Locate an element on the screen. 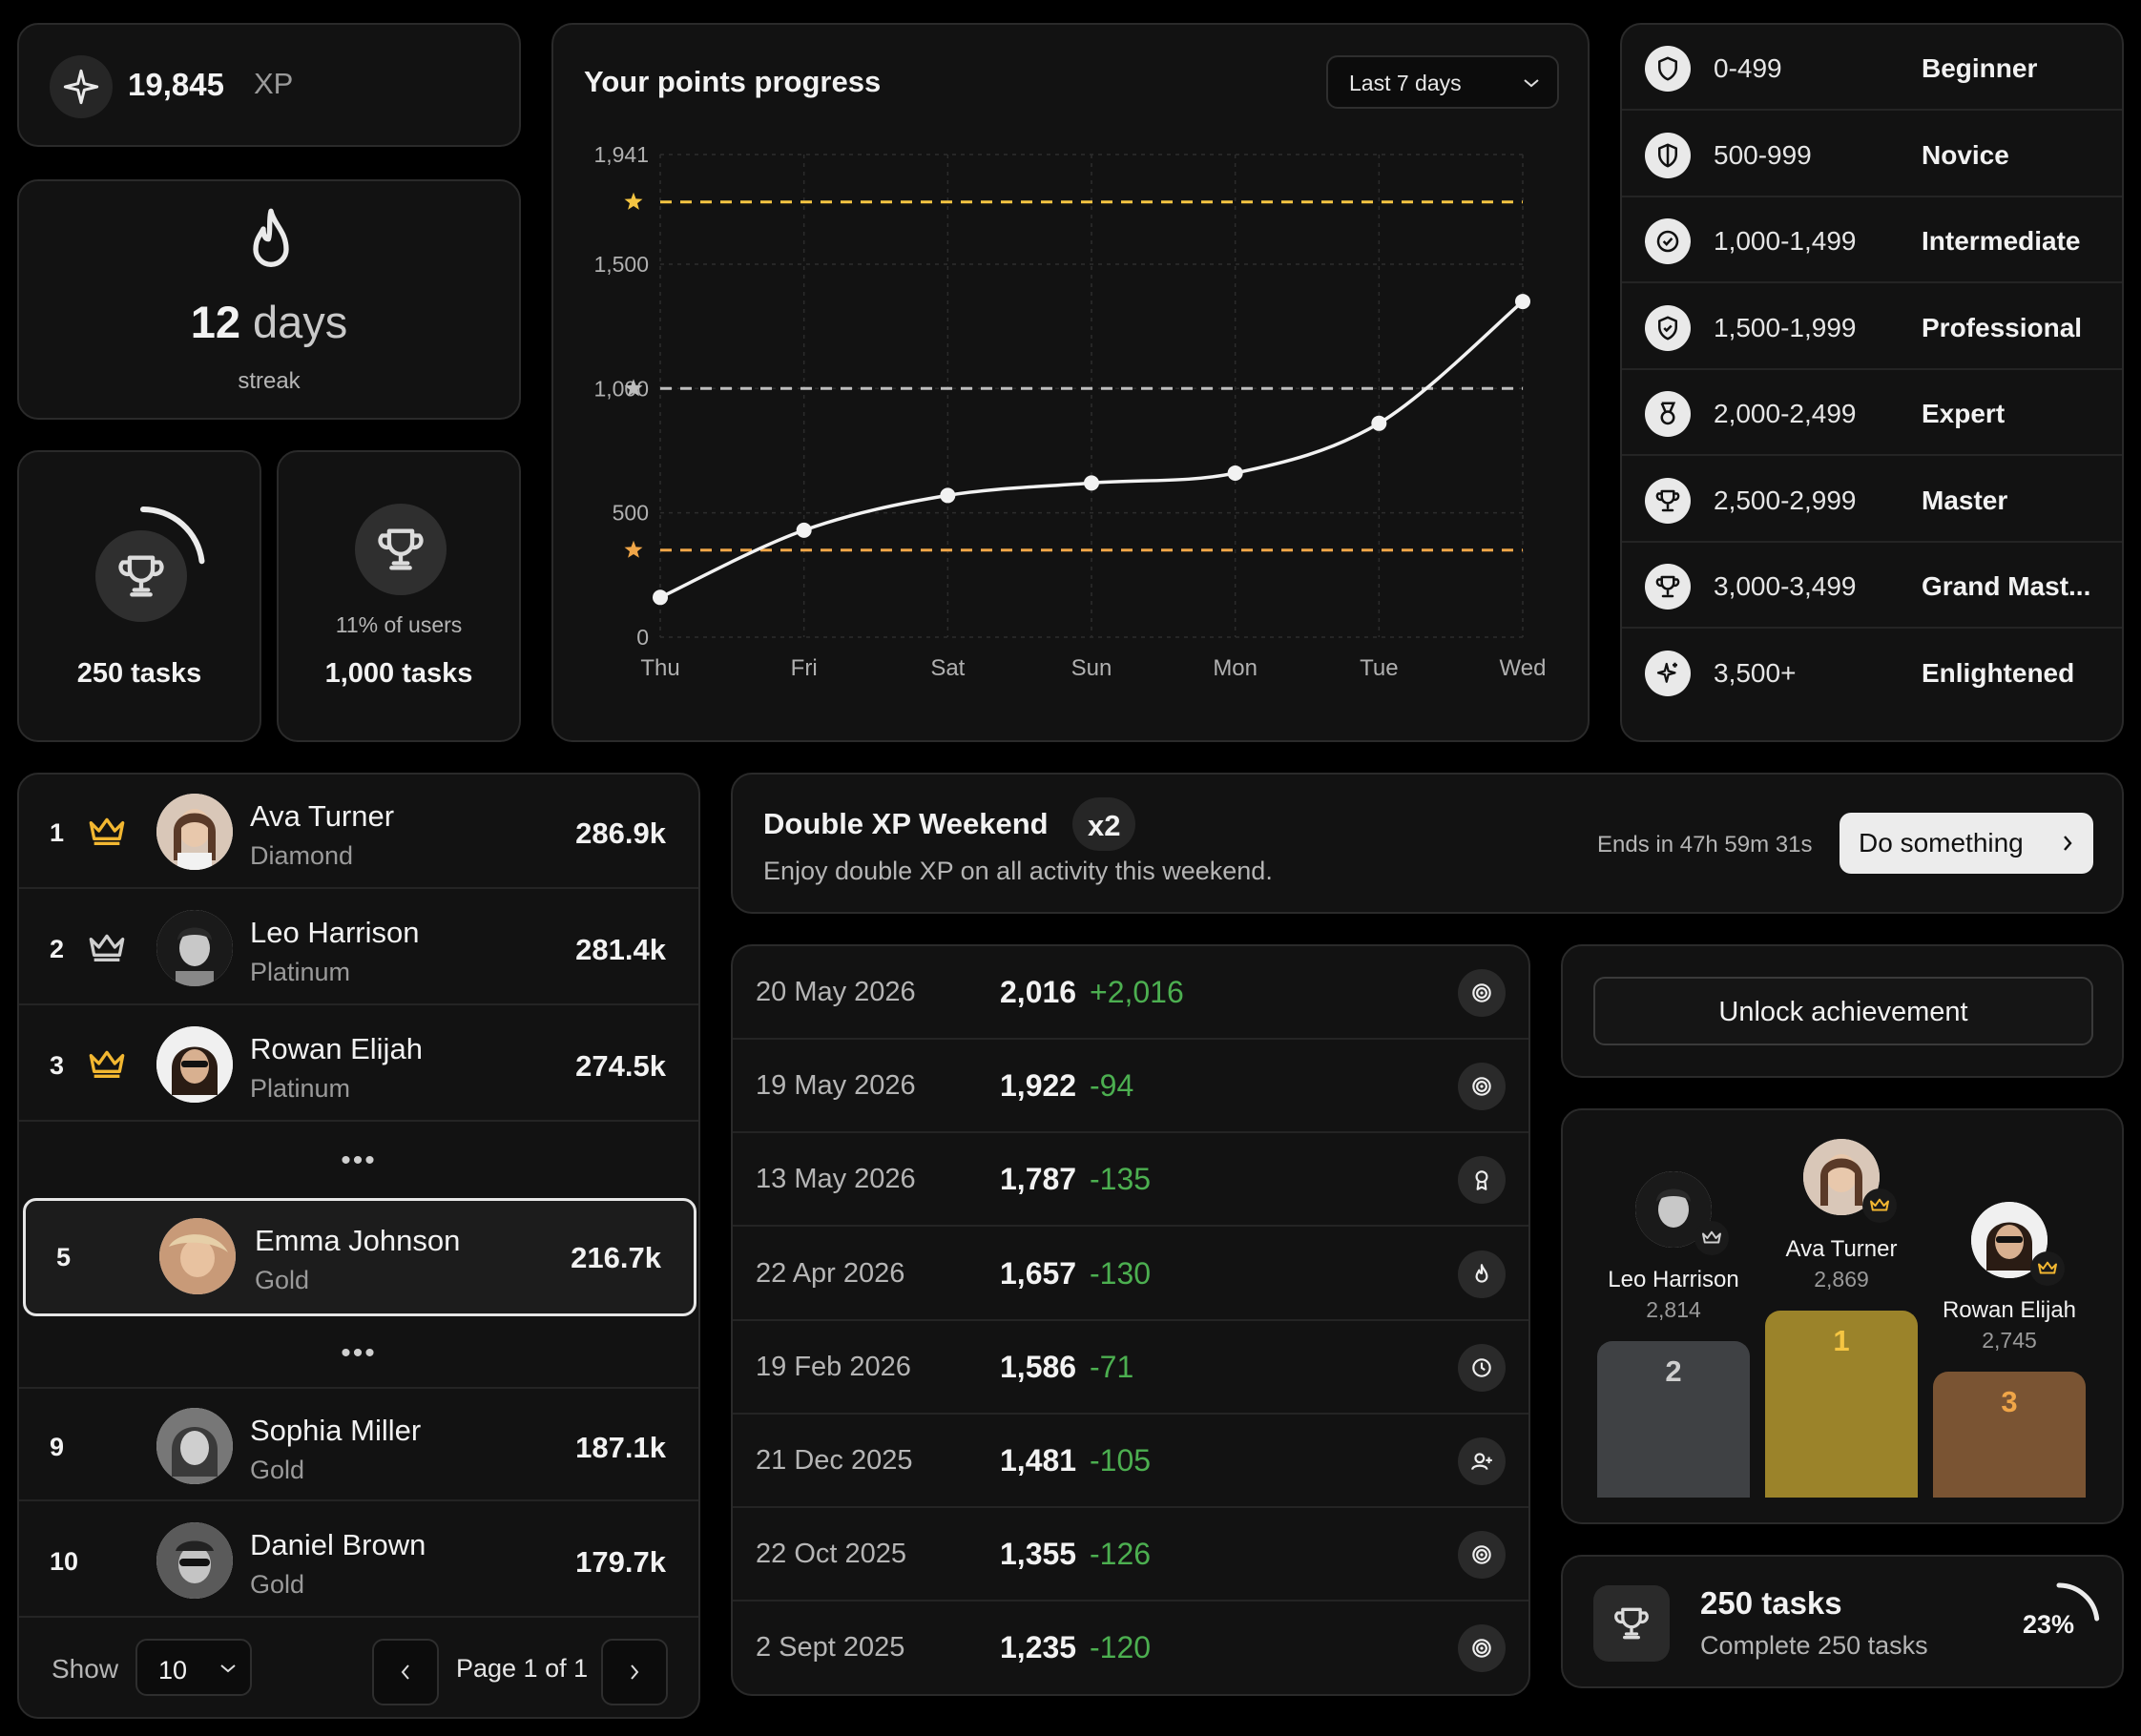  history-date: 21 Dec 2025 is located at coordinates (834, 1460).